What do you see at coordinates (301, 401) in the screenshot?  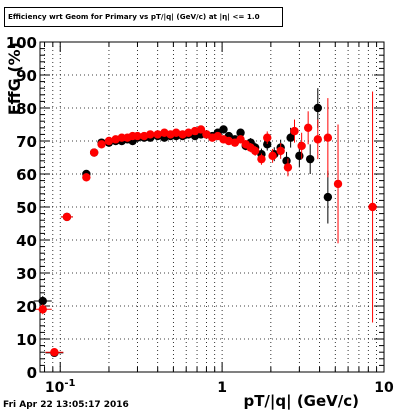 I see `x-axis-label: pT/|q| (GeV/c)` at bounding box center [301, 401].